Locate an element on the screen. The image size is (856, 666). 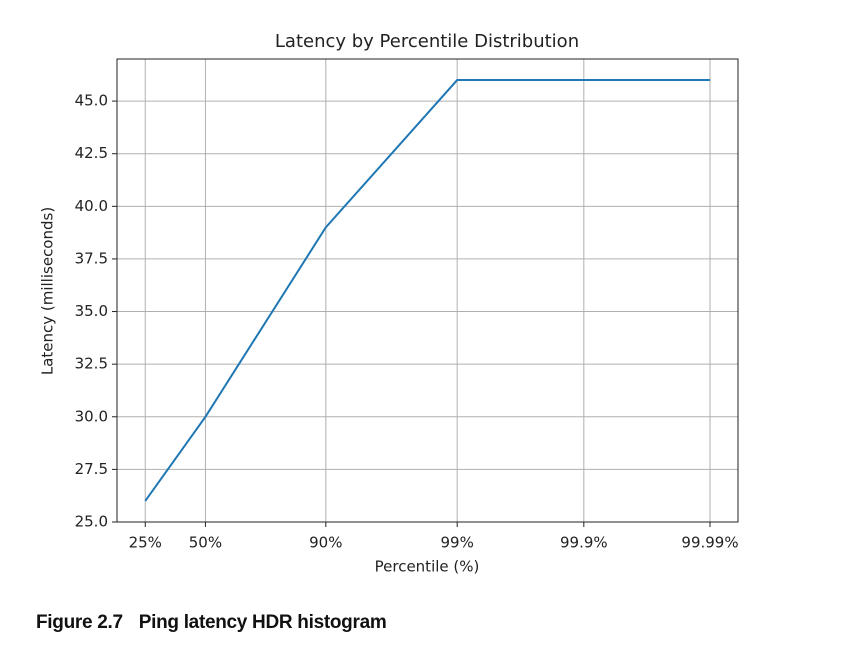
y-tick-label: 35.0 is located at coordinates (91, 311).